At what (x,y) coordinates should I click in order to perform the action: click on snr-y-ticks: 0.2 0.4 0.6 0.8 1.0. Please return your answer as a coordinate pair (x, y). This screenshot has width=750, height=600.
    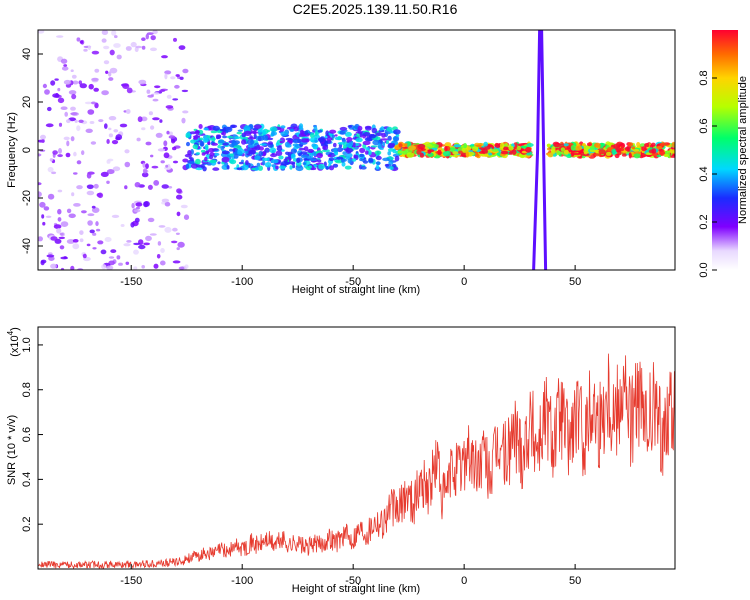
    Looking at the image, I should click on (32, 434).